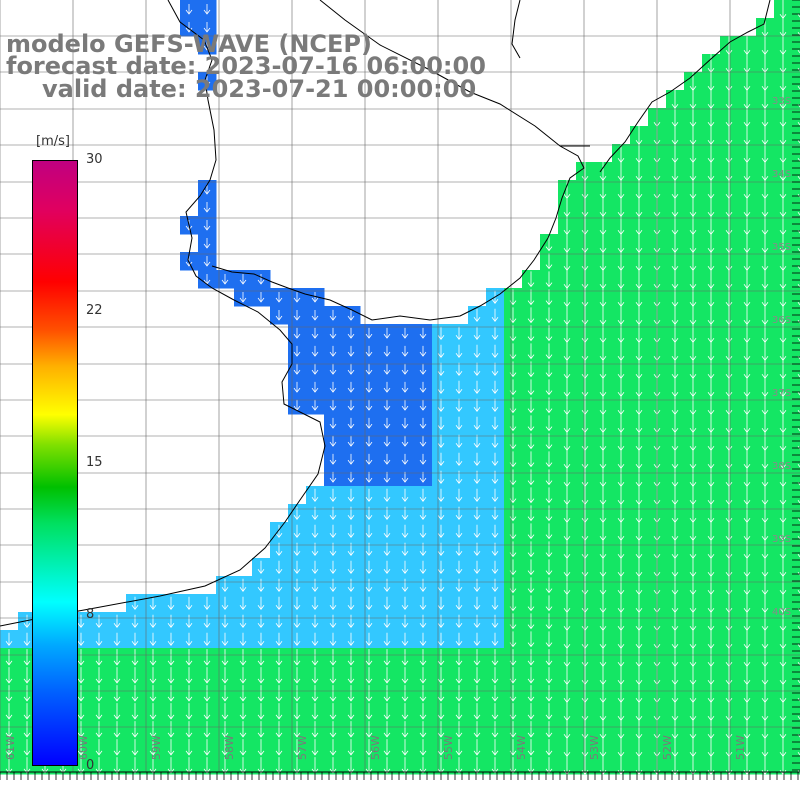  What do you see at coordinates (53, 141) in the screenshot?
I see `colorbar-unit: [m/s]` at bounding box center [53, 141].